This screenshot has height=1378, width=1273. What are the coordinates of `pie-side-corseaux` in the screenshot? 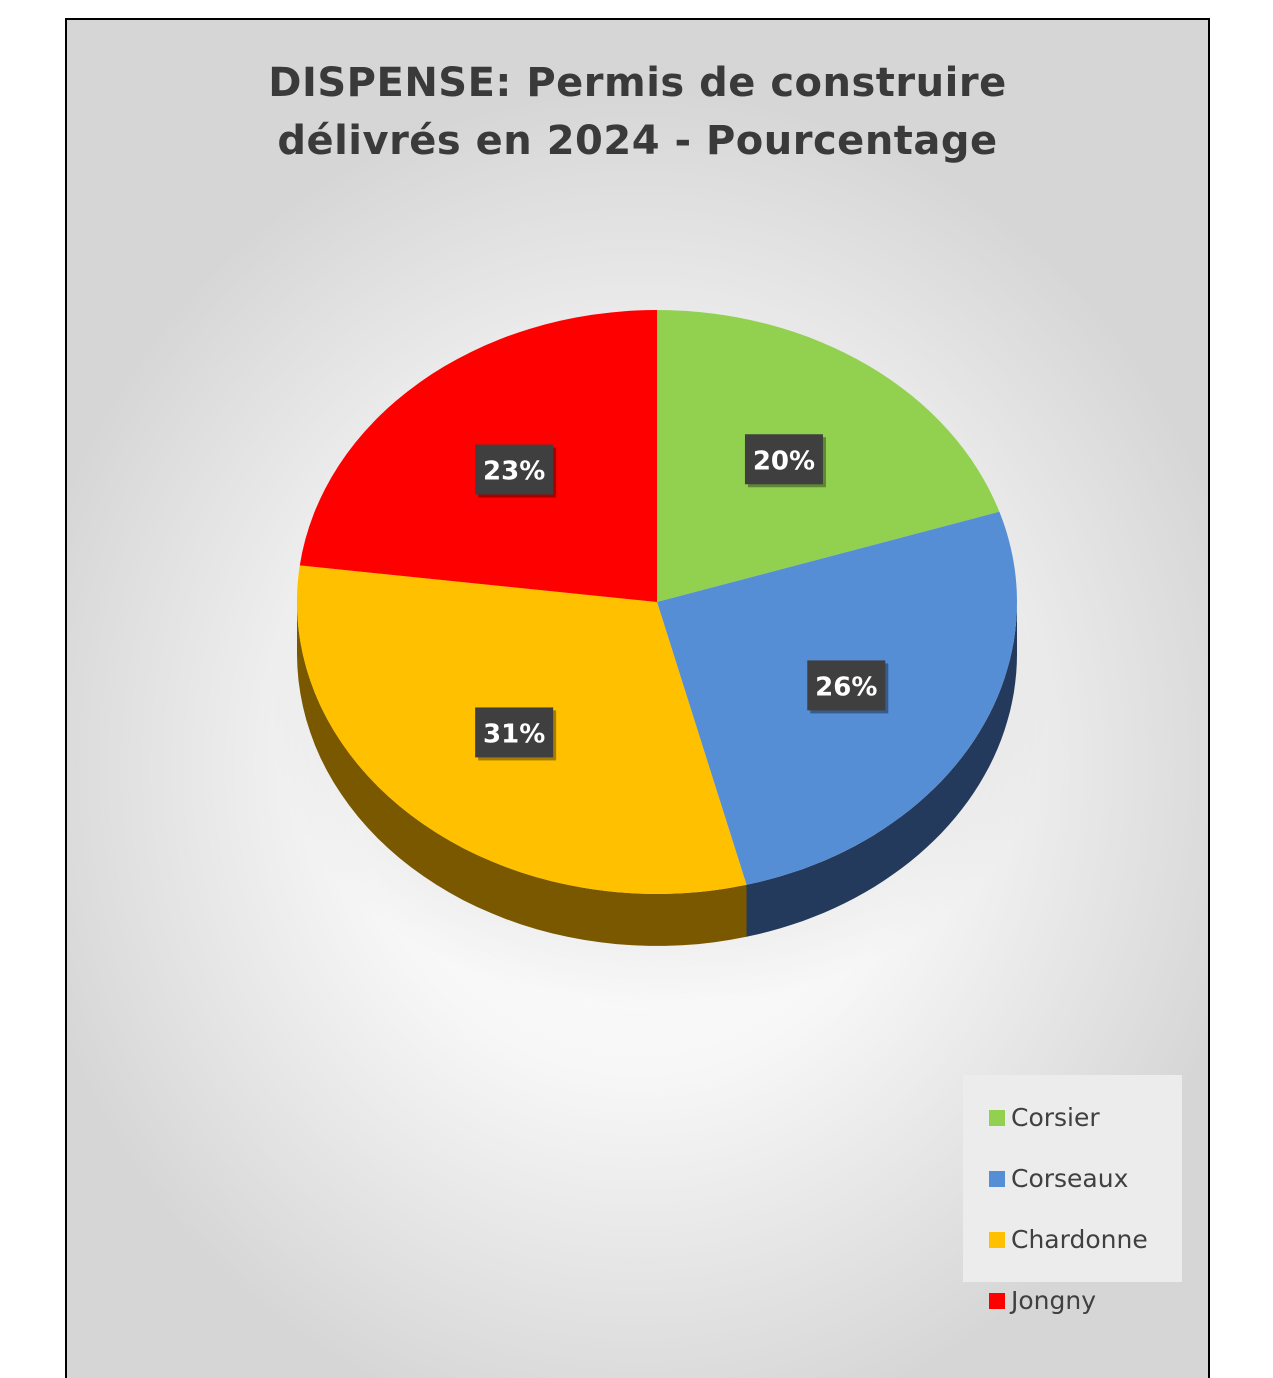 It's located at (881, 769).